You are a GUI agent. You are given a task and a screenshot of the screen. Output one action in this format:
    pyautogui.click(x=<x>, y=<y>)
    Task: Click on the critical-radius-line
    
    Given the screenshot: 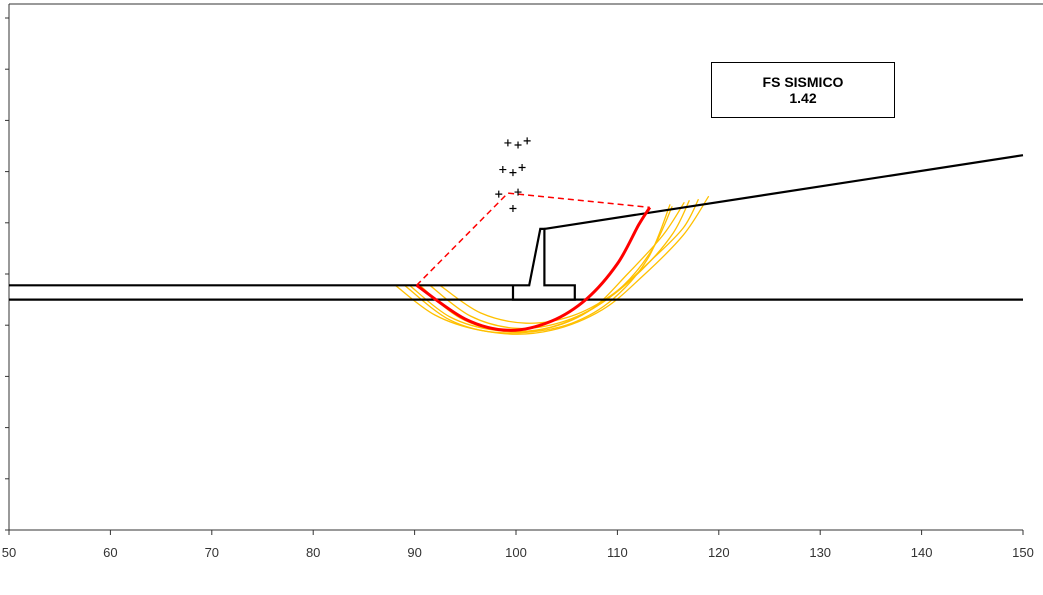 What is the action you would take?
    pyautogui.click(x=533, y=239)
    